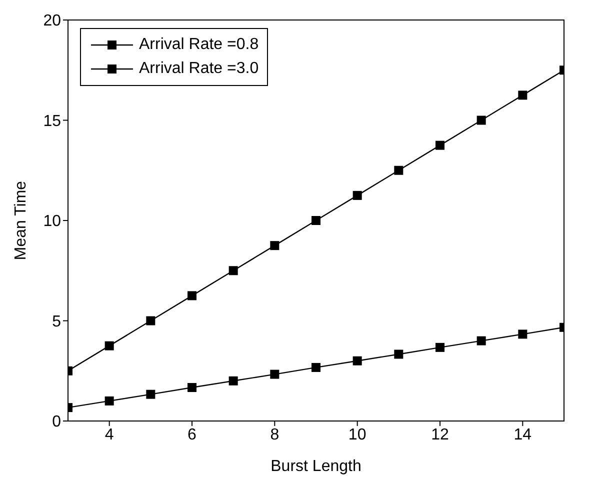 The height and width of the screenshot is (489, 594). I want to click on x-tick-label: 4, so click(109, 435).